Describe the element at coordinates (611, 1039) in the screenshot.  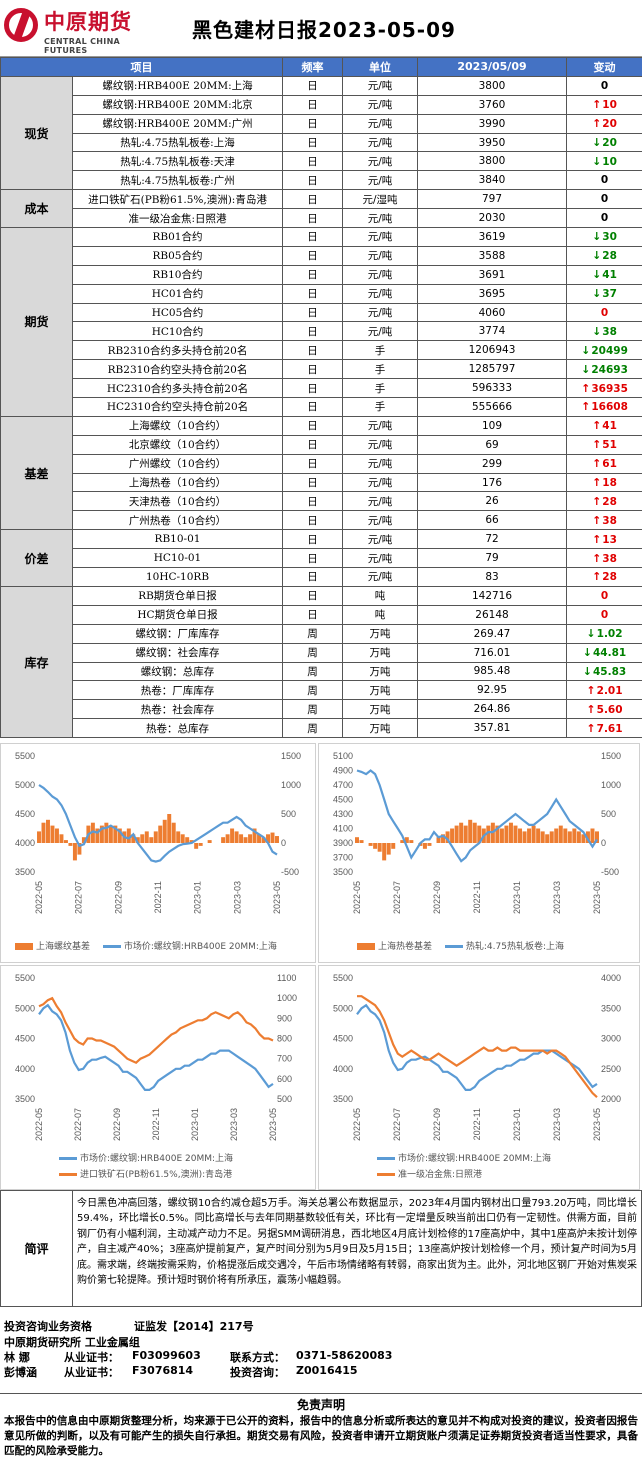
I see `y-right-tick-label: 3000` at that location.